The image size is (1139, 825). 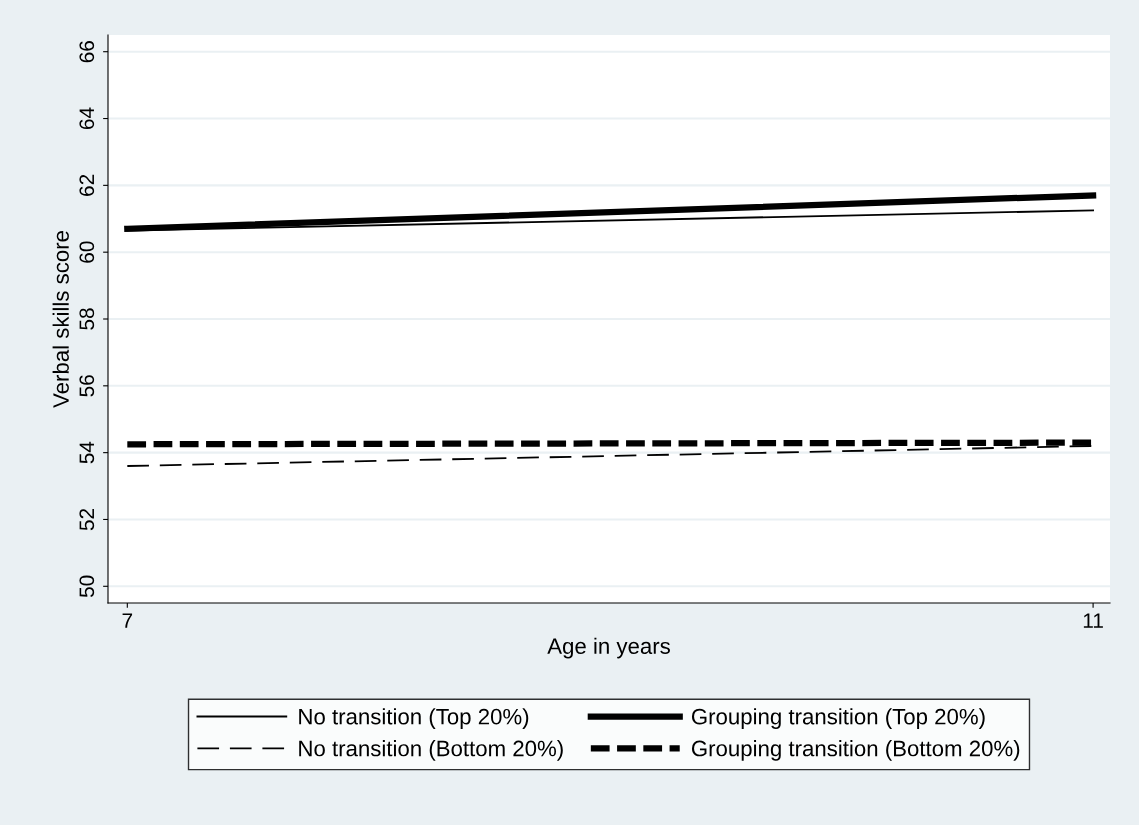 What do you see at coordinates (87, 118) in the screenshot?
I see `y-tick-label: 64` at bounding box center [87, 118].